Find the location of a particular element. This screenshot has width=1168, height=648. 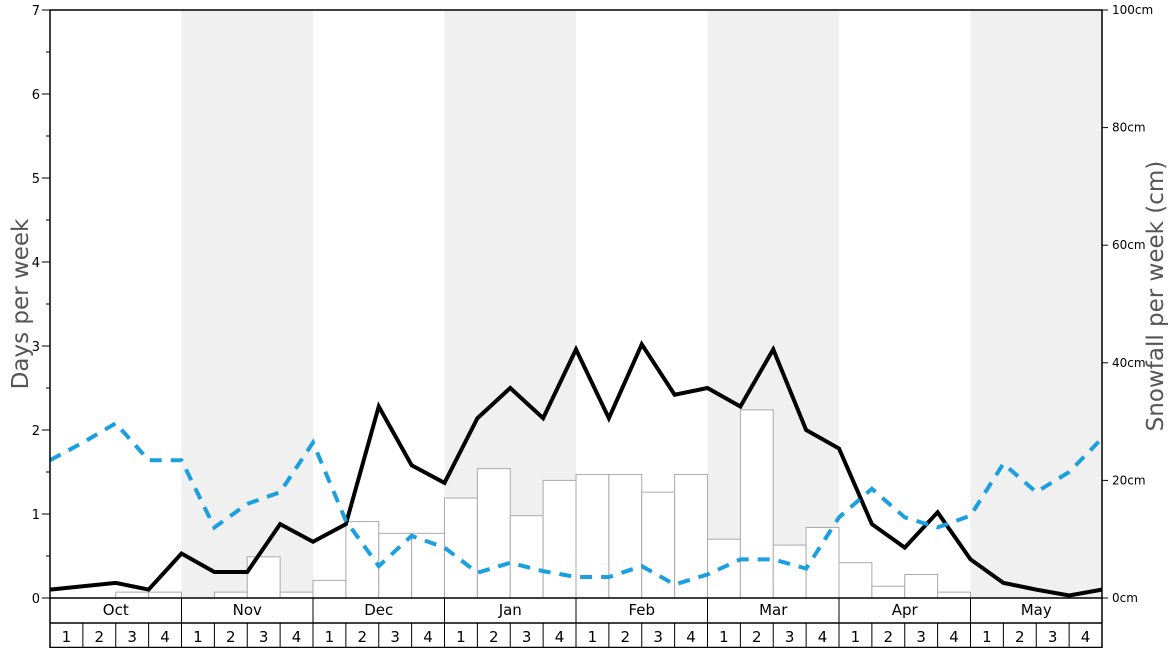

month-label: Oct is located at coordinates (116, 610).